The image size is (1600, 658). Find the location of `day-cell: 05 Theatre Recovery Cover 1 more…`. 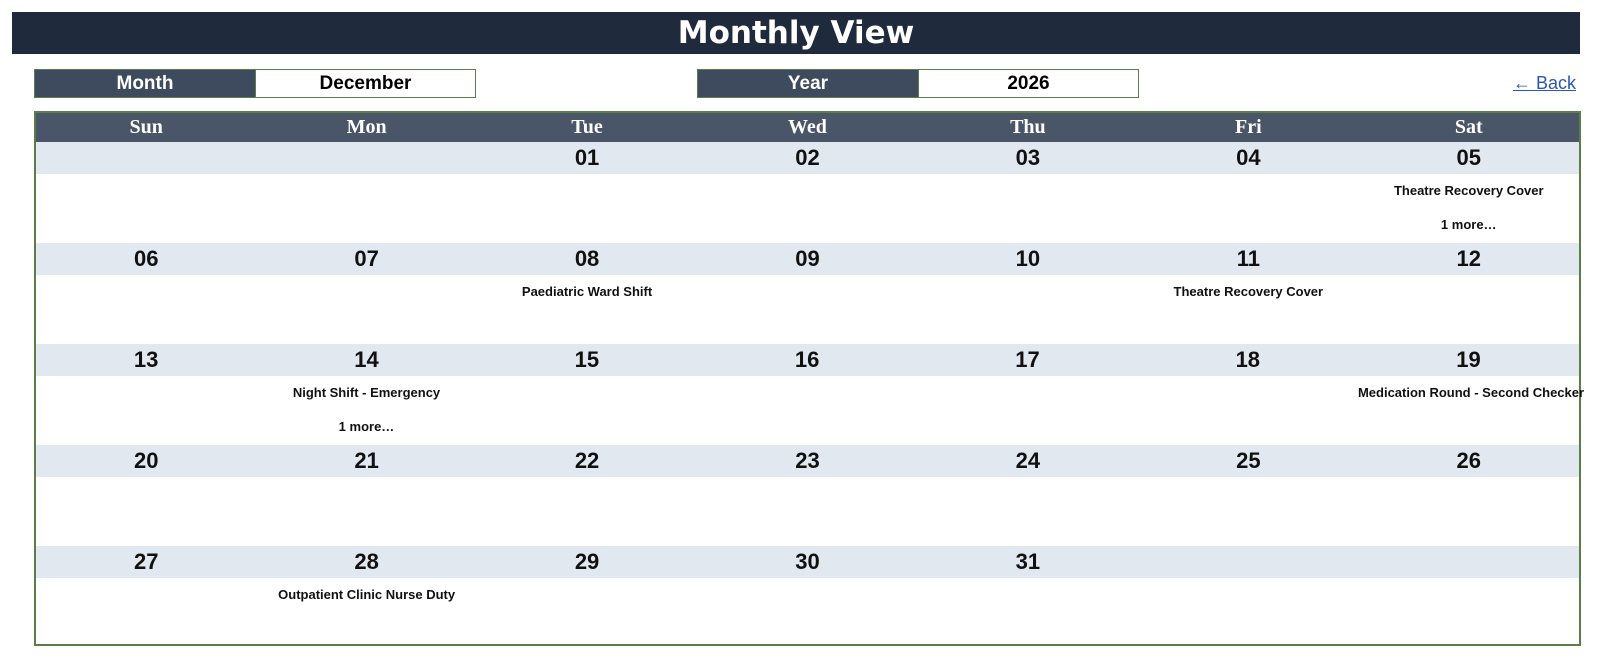

day-cell: 05 Theatre Recovery Cover 1 more… is located at coordinates (1469, 192).